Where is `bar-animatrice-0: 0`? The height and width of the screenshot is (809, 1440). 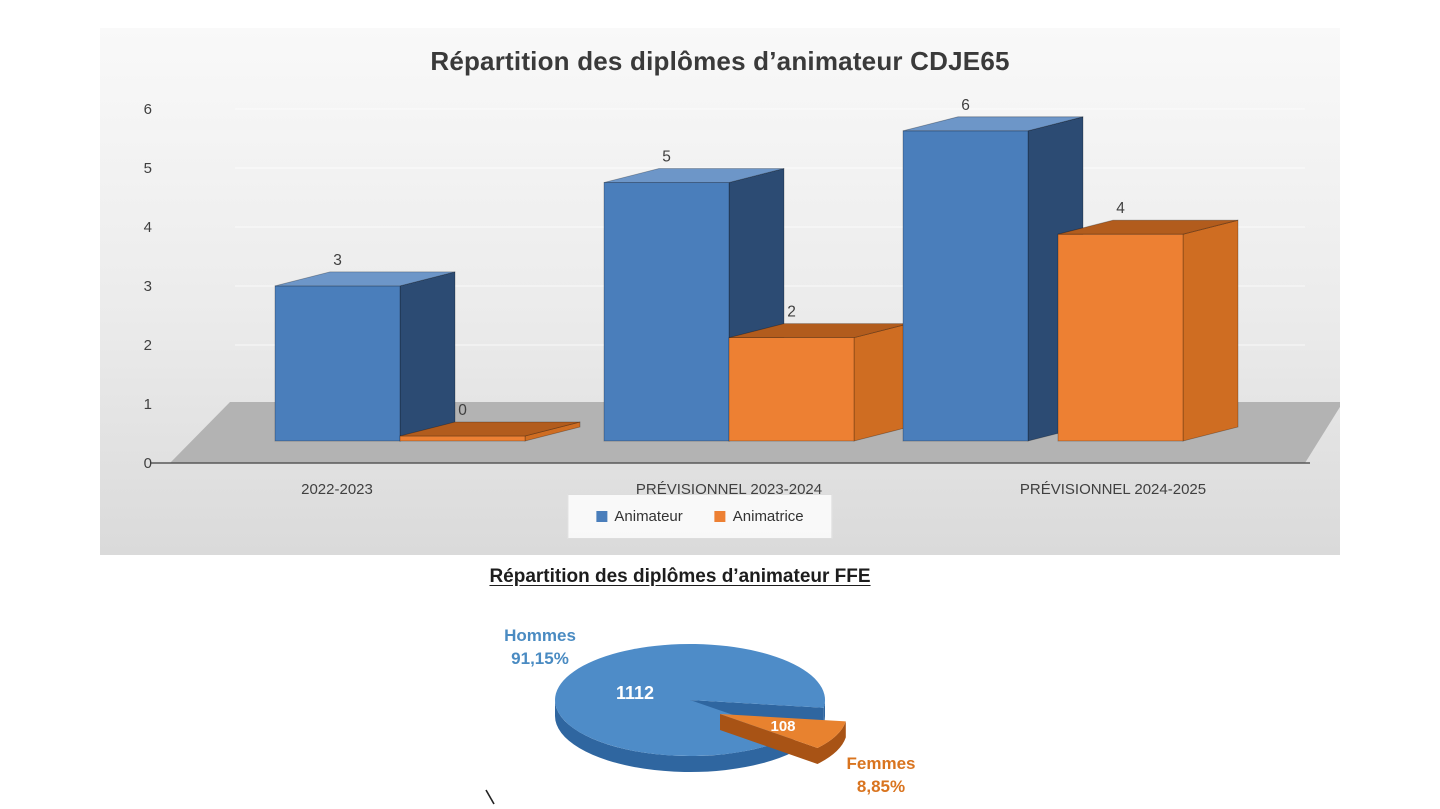 bar-animatrice-0: 0 is located at coordinates (490, 422).